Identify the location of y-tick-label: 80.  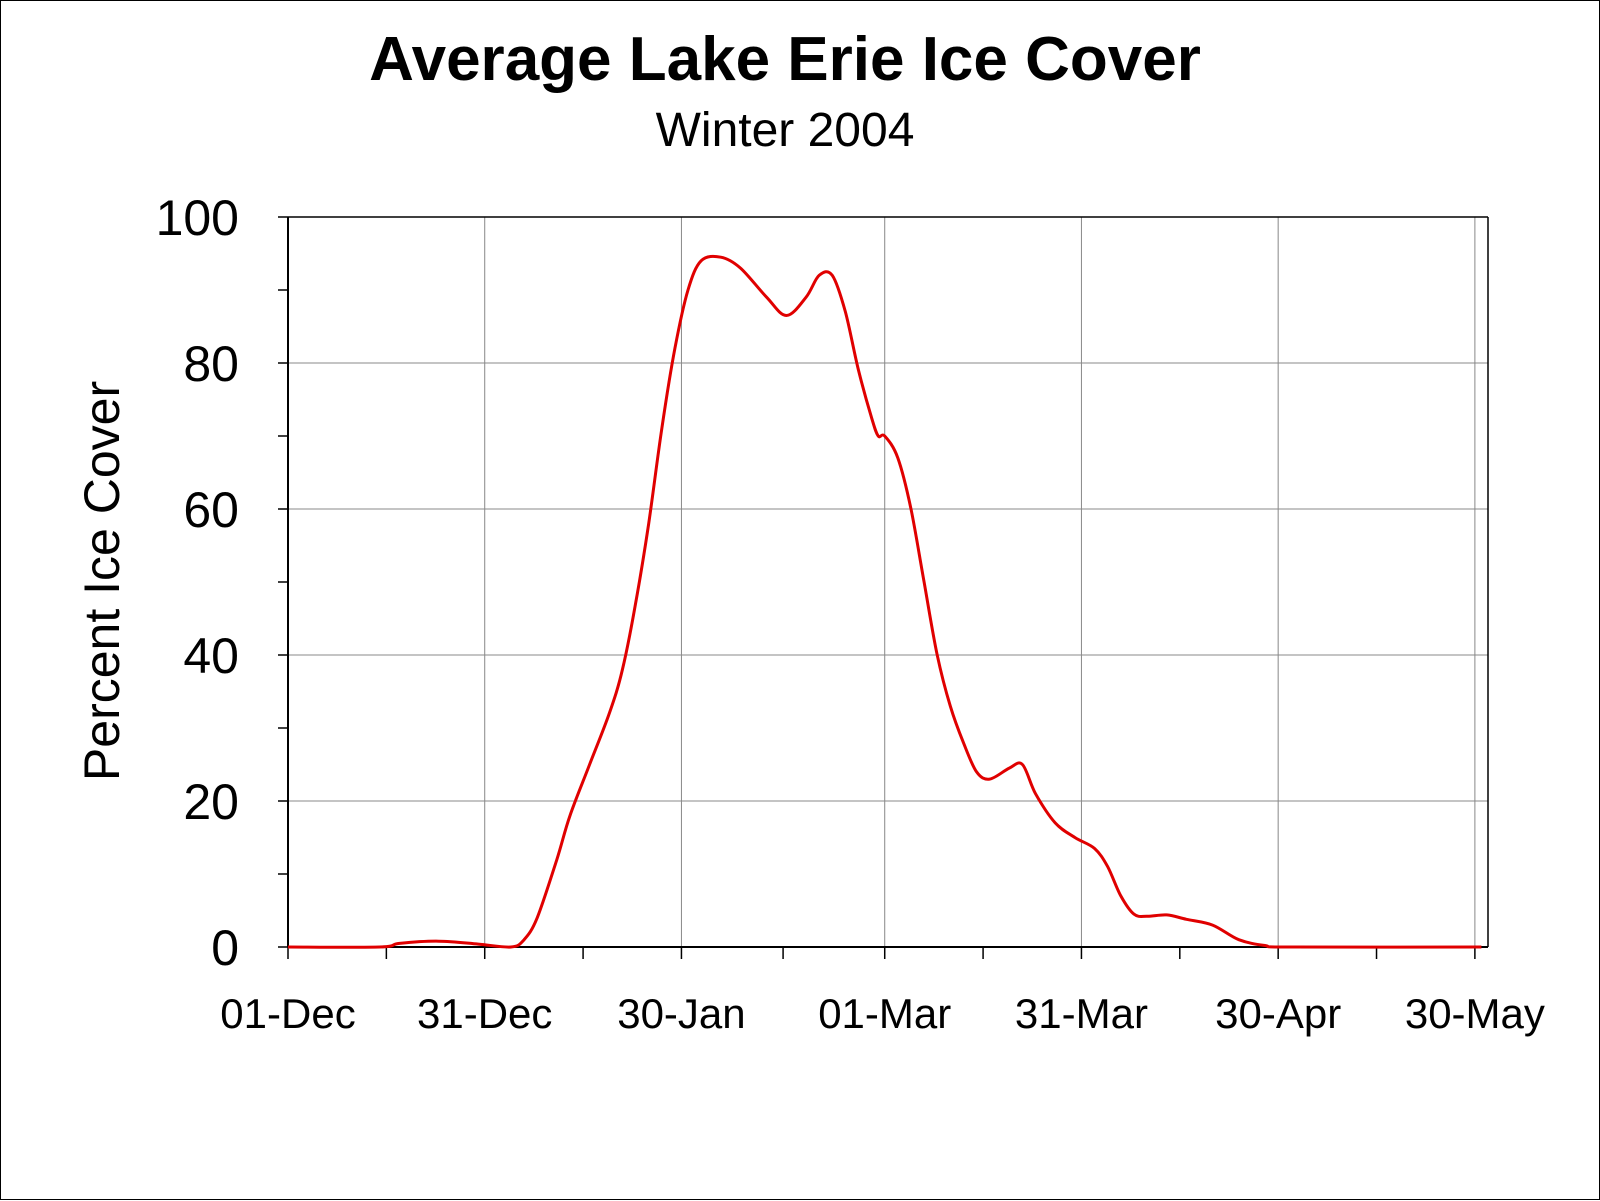
(211, 364).